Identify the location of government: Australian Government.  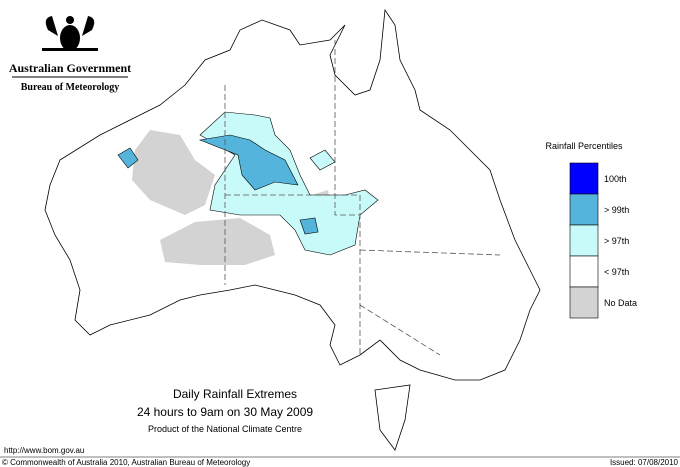
(70, 68).